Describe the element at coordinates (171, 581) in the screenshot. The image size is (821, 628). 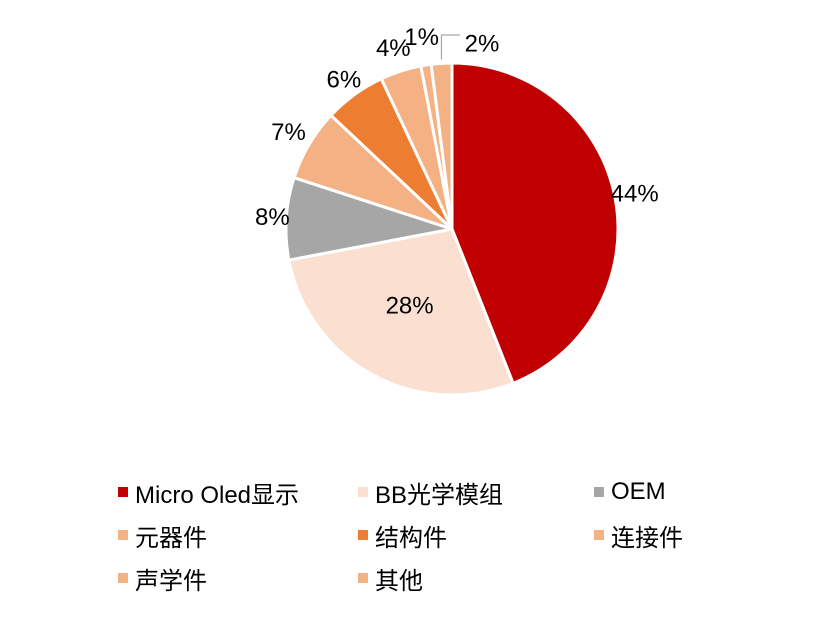
I see `legend-label: 声学件` at that location.